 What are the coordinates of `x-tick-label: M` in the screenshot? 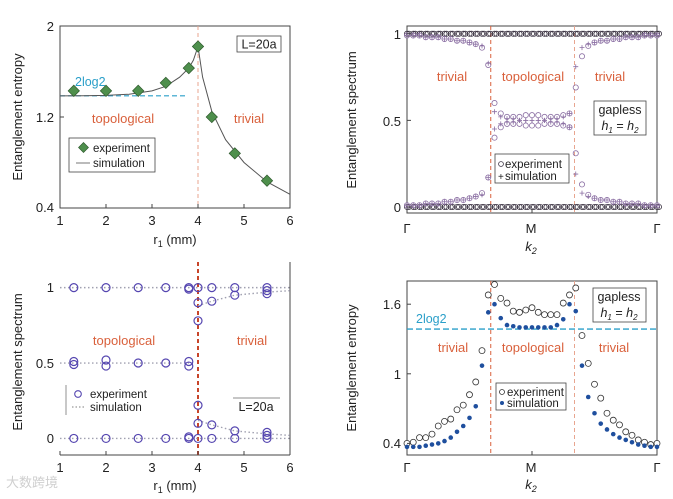 It's located at (531, 467).